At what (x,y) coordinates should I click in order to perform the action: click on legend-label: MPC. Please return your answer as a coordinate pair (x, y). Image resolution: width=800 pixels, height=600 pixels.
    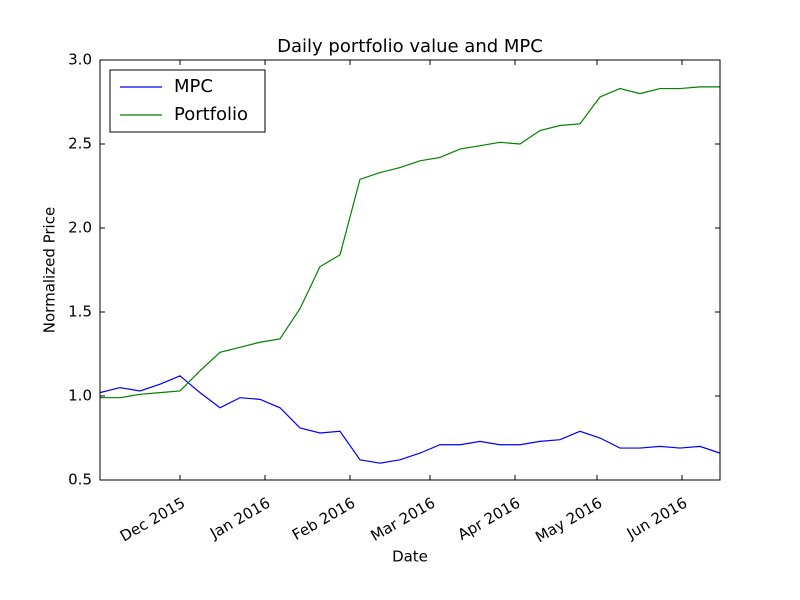
    Looking at the image, I should click on (193, 86).